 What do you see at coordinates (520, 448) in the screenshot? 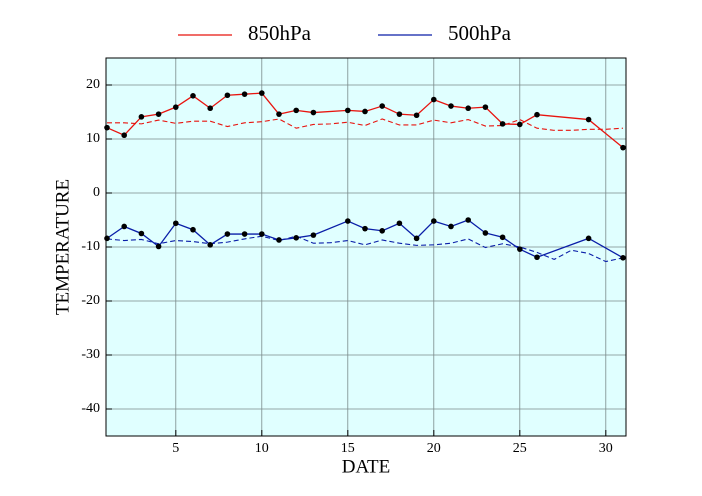
I see `x-tick-label: 25` at bounding box center [520, 448].